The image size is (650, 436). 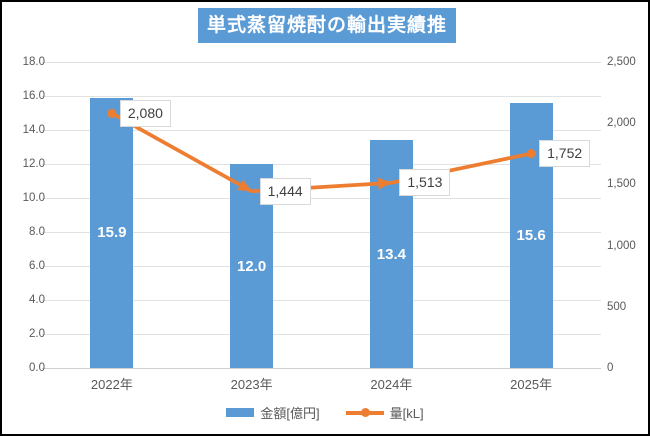 I want to click on bar-legend-swatch-icon, so click(x=240, y=412).